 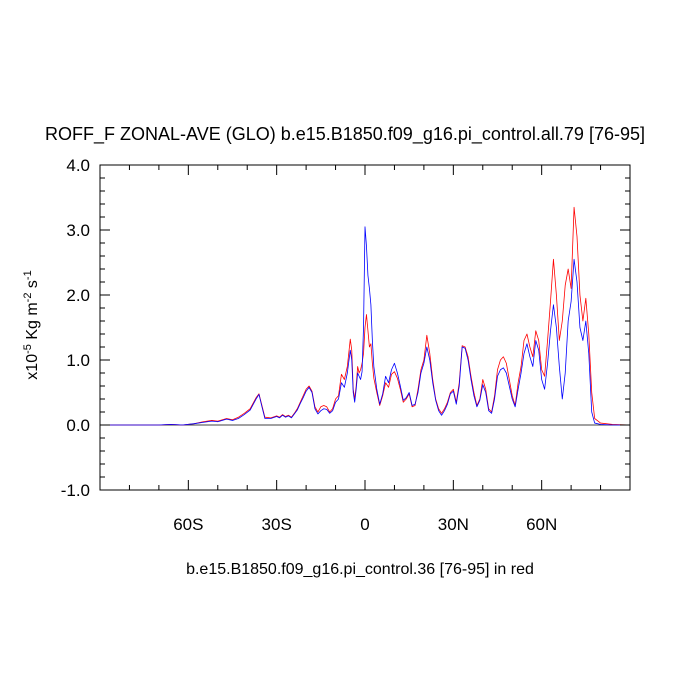 I want to click on svg-text: x10-5 Kg m-2 s-1, so click(x=31, y=324).